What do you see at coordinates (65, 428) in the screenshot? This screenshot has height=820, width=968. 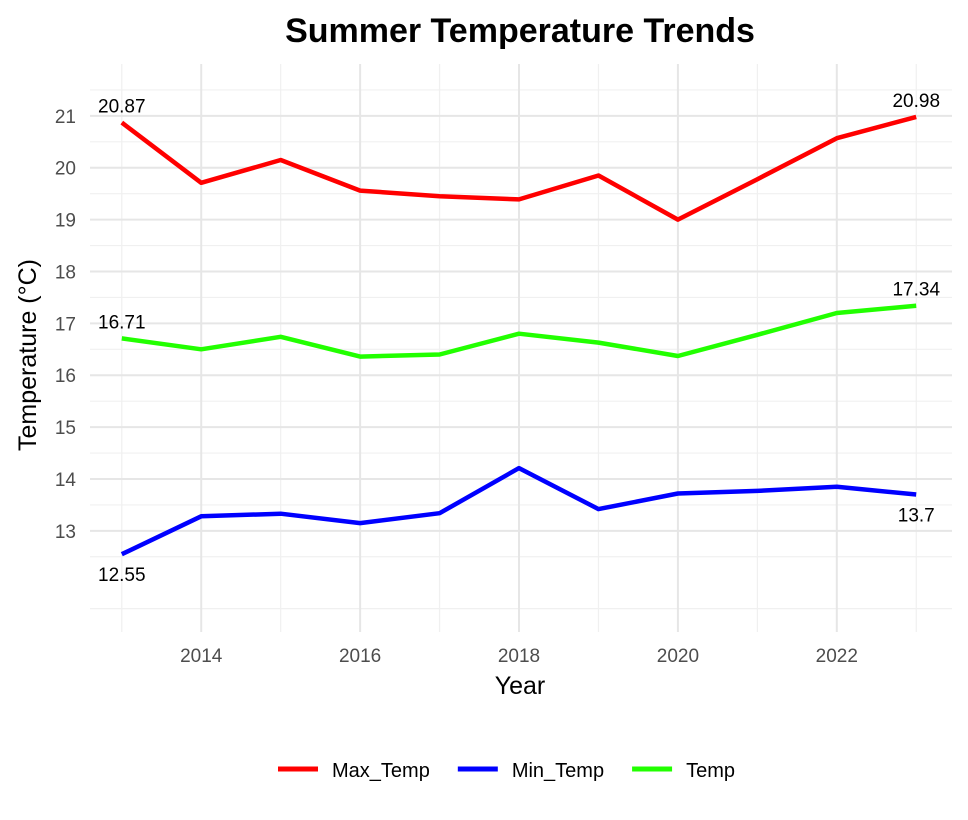 I see `y-tick-label: 15` at bounding box center [65, 428].